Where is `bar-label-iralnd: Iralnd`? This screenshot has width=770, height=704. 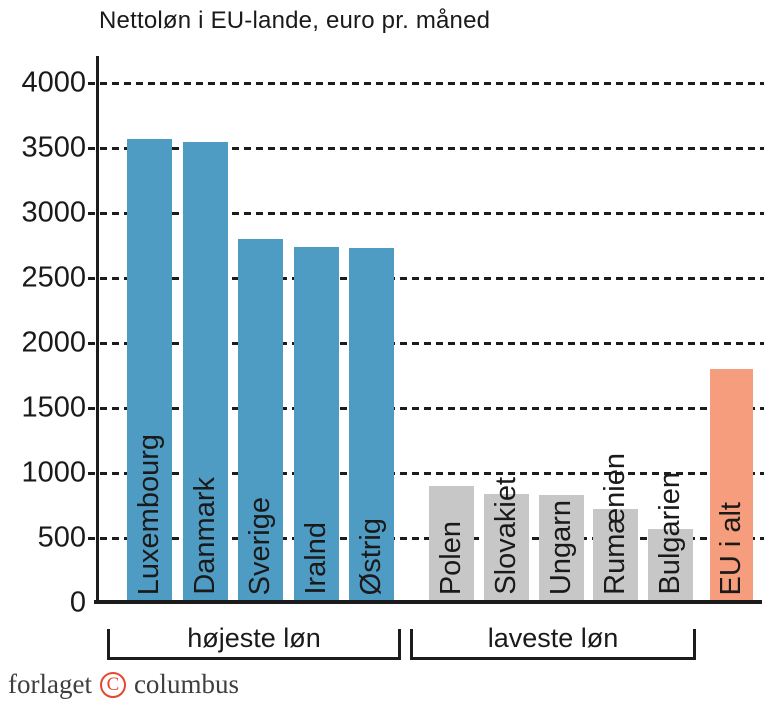
bar-label-iralnd: Iralnd is located at coordinates (315, 558).